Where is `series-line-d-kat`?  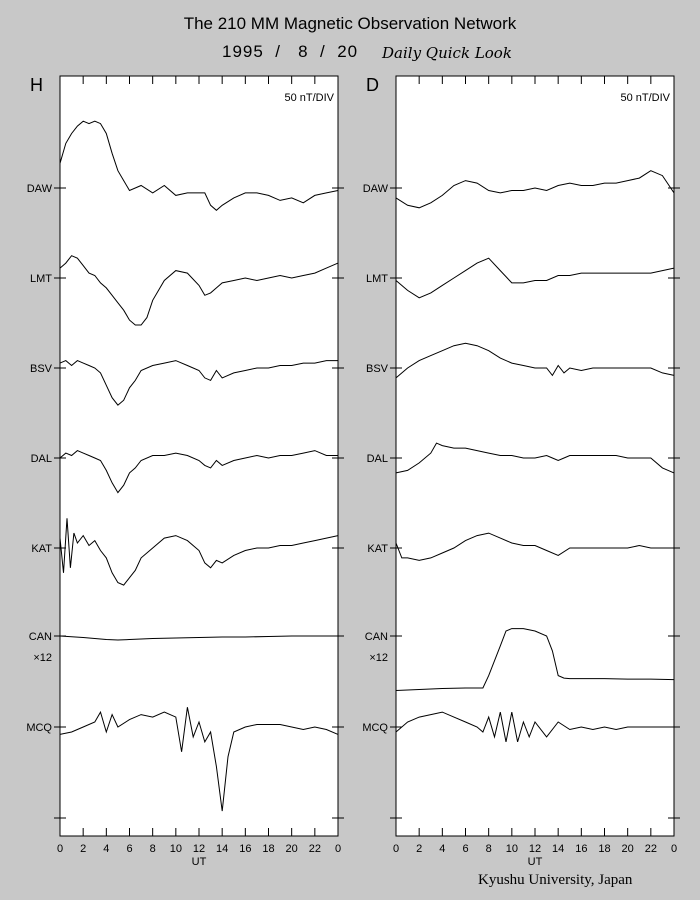
series-line-d-kat is located at coordinates (534, 546).